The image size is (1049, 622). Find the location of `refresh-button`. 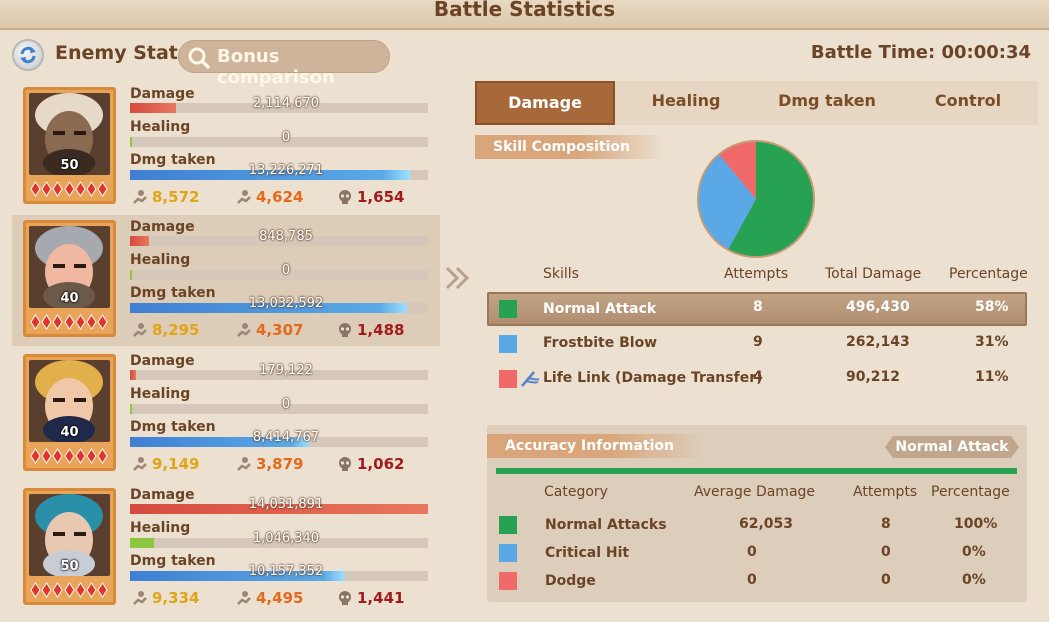

refresh-button is located at coordinates (28, 55).